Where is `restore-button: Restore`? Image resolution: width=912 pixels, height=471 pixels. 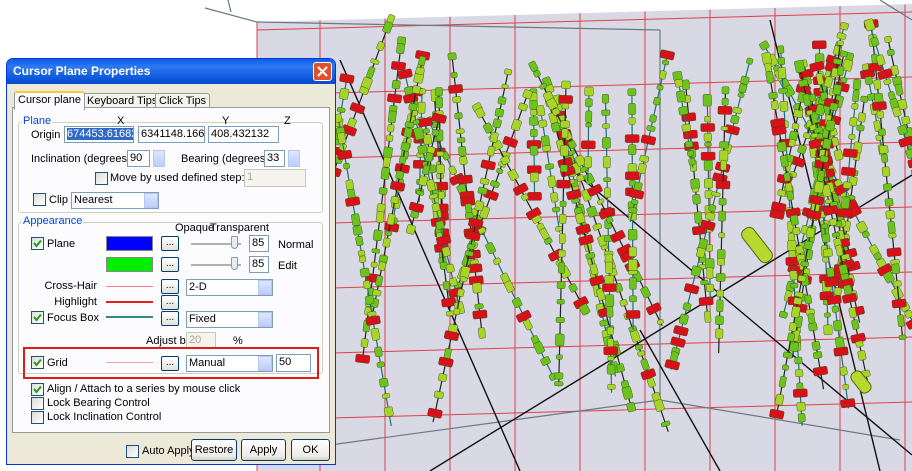
restore-button: Restore is located at coordinates (214, 450).